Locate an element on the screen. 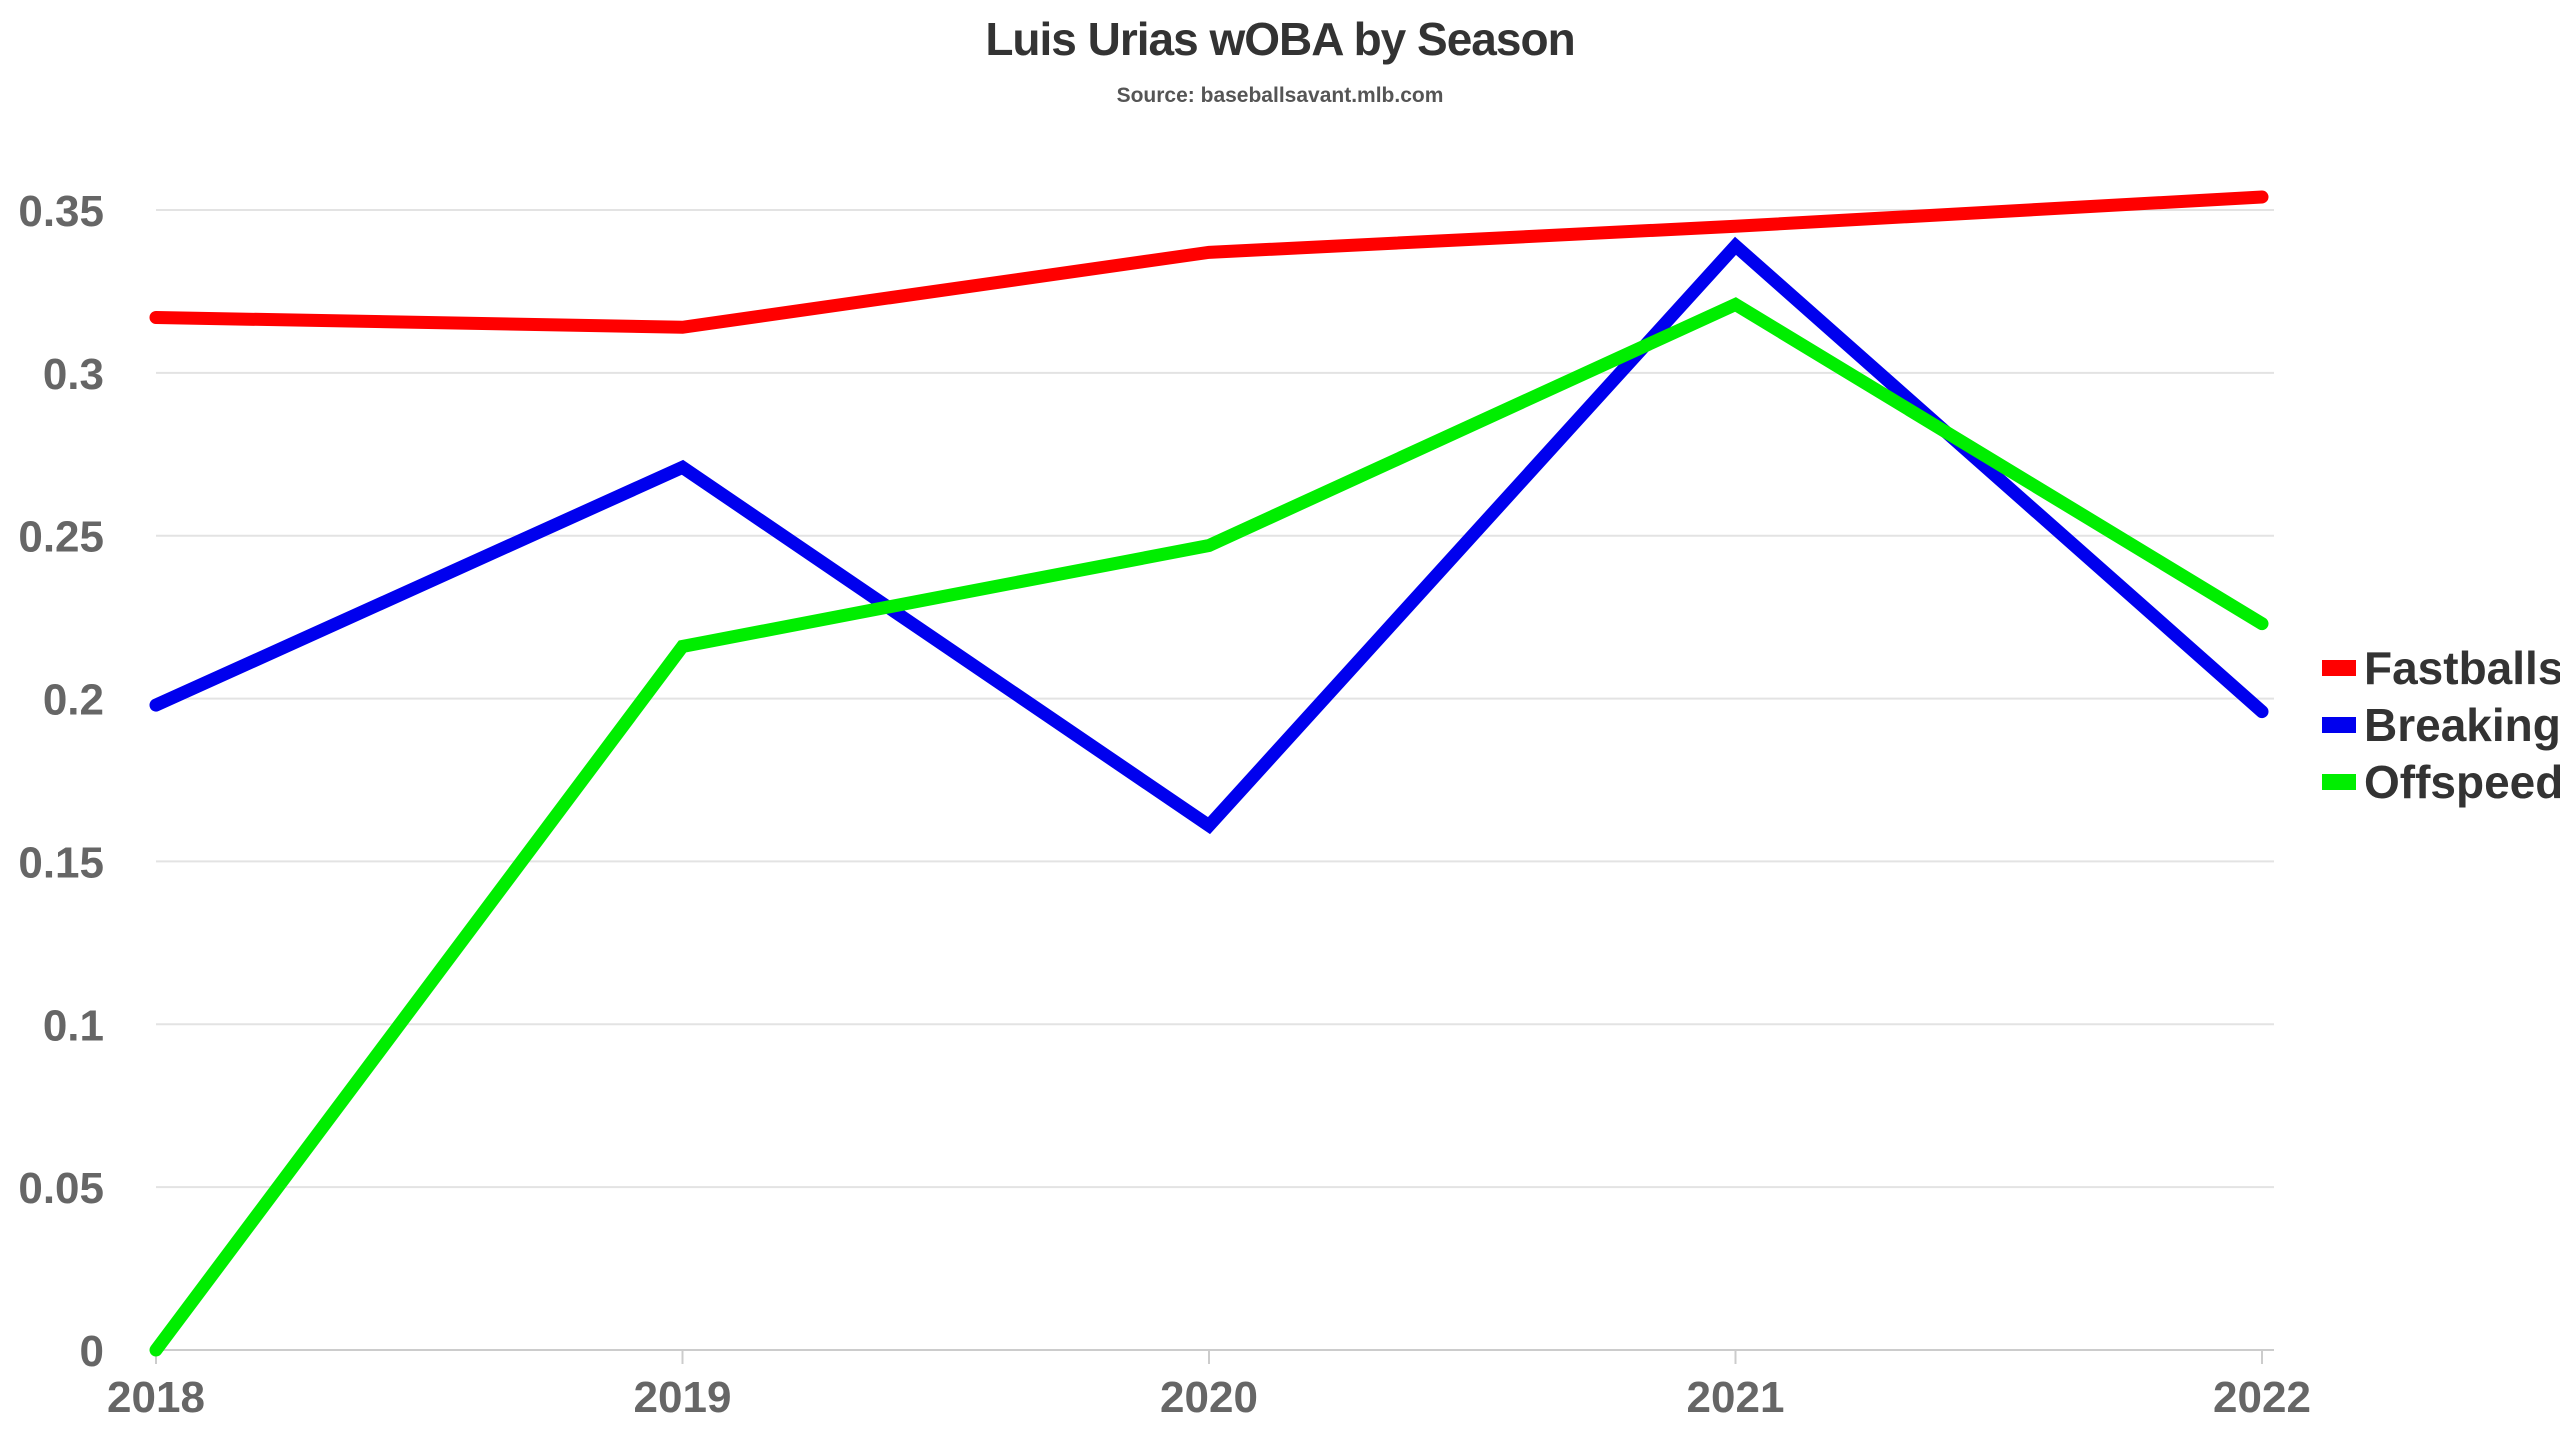 Image resolution: width=2560 pixels, height=1440 pixels. y-tick-label: 0.3 is located at coordinates (73, 374).